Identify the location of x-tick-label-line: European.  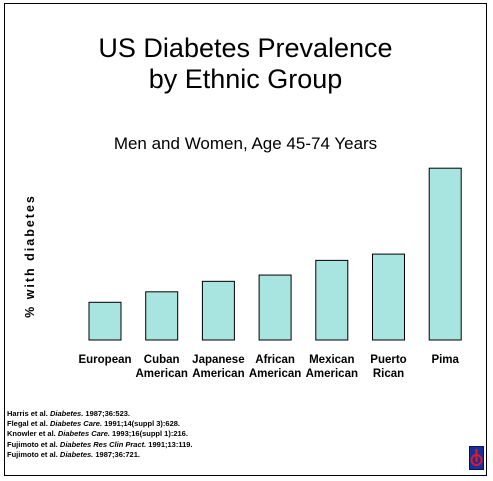
(104, 360).